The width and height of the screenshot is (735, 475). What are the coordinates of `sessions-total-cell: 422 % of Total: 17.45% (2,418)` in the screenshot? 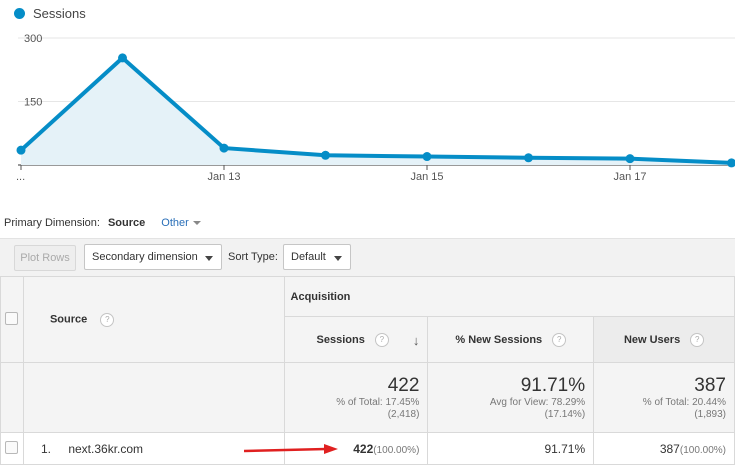 It's located at (356, 397).